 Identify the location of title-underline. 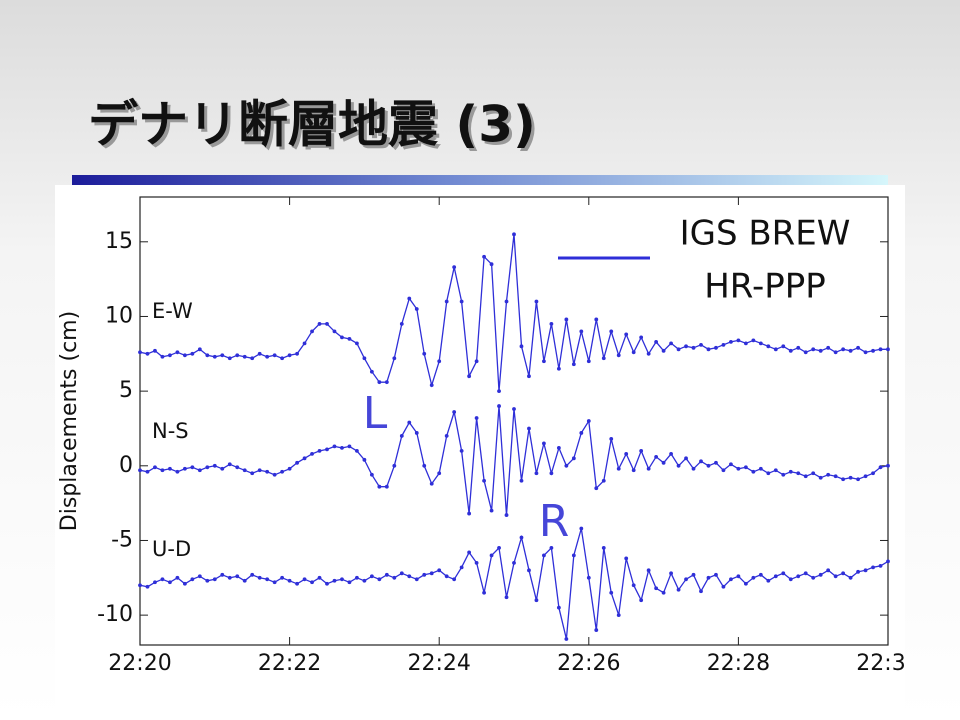
(480, 180).